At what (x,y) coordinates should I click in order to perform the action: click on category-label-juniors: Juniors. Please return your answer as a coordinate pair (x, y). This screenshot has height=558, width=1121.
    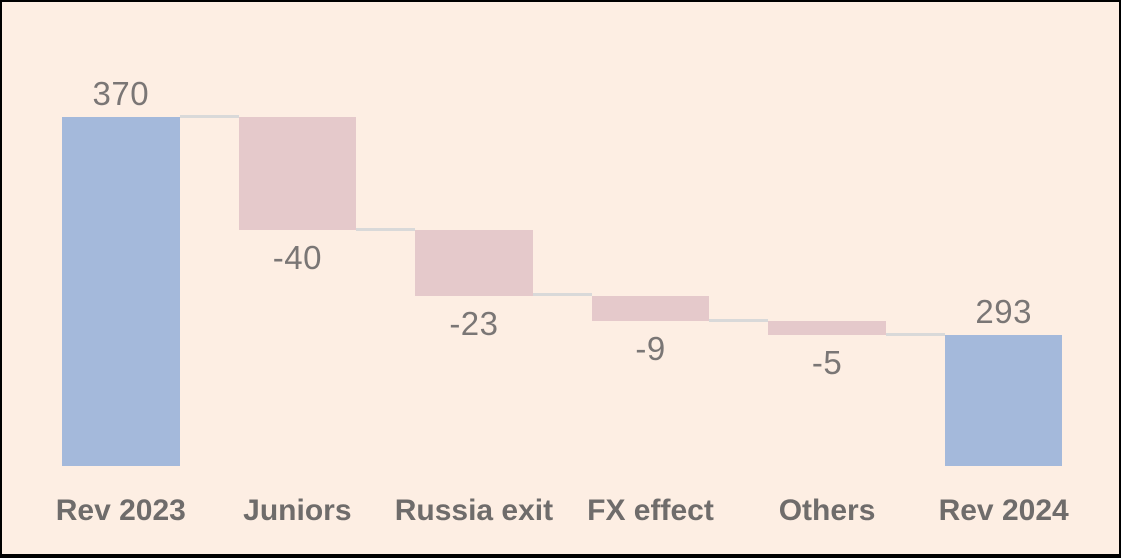
    Looking at the image, I should click on (297, 510).